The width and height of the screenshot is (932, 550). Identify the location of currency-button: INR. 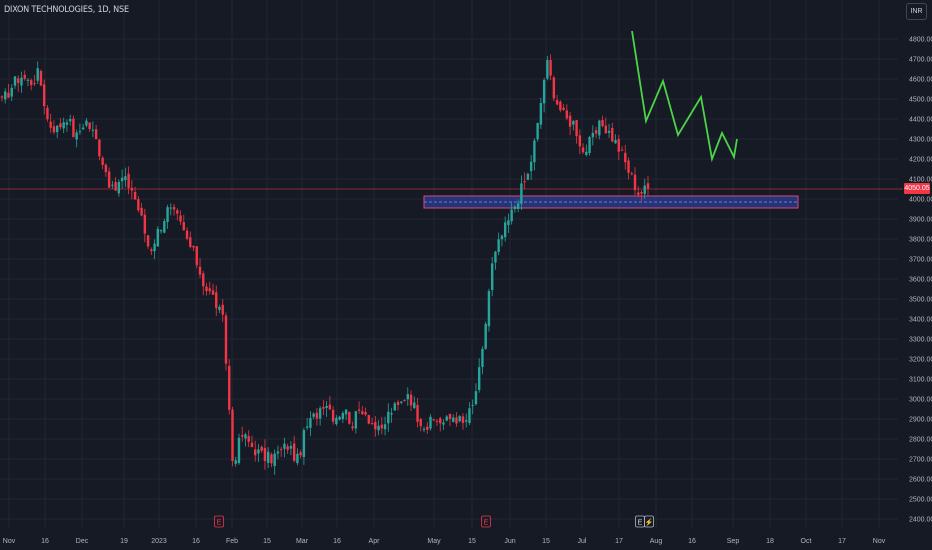
(916, 11).